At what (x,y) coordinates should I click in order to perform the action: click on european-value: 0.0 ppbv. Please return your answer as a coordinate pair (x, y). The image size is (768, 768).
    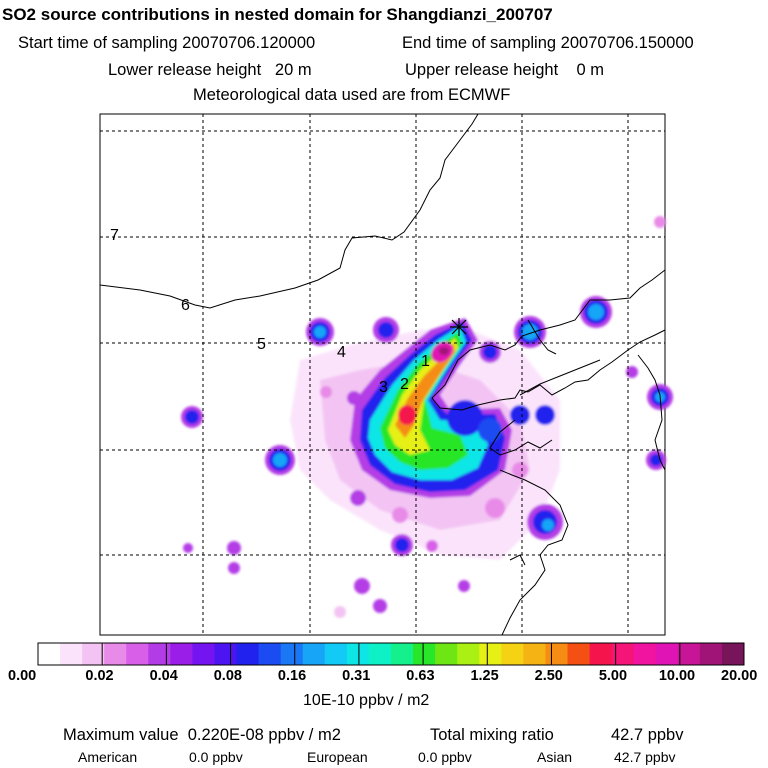
    Looking at the image, I should click on (445, 757).